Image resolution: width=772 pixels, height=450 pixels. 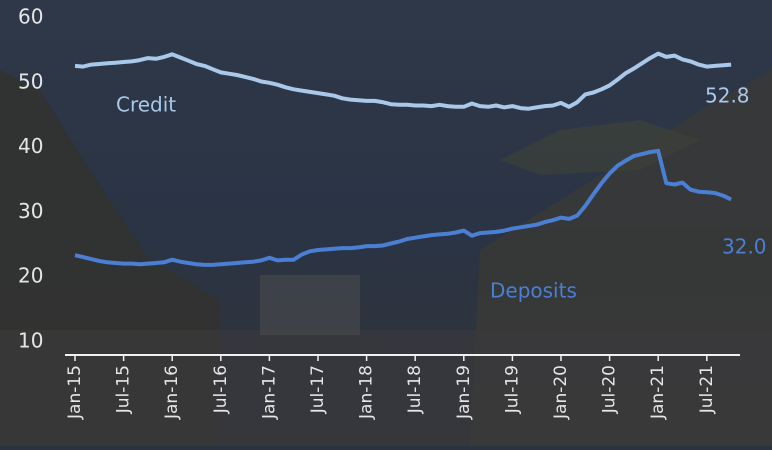 I want to click on end-value-label: 52.8, so click(x=727, y=96).